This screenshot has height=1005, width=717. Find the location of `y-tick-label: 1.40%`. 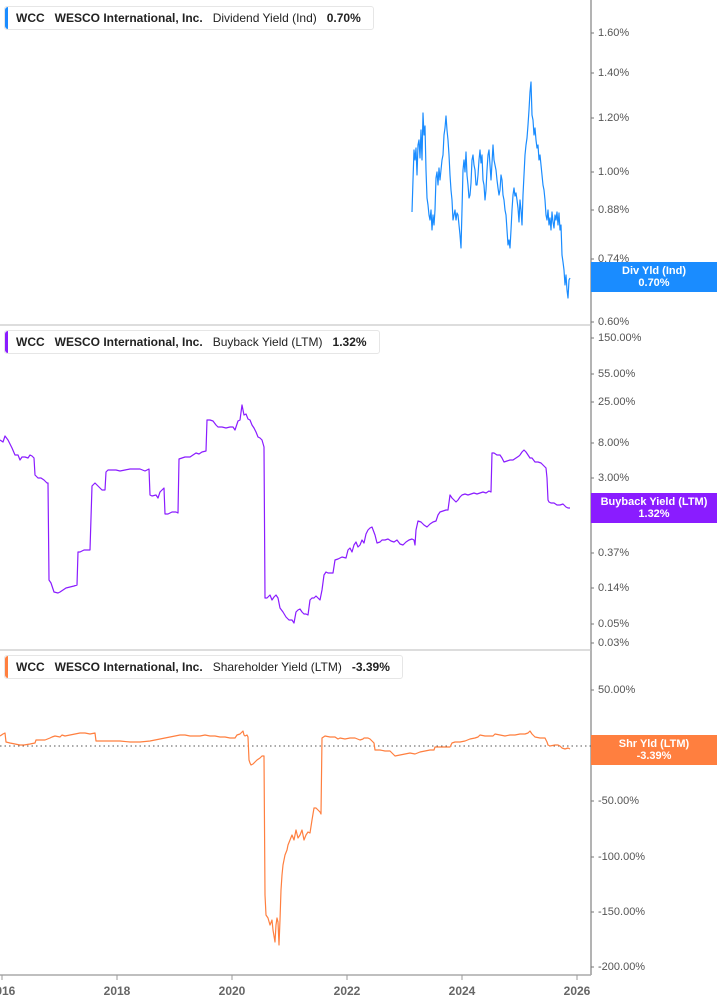

y-tick-label: 1.40% is located at coordinates (614, 73).